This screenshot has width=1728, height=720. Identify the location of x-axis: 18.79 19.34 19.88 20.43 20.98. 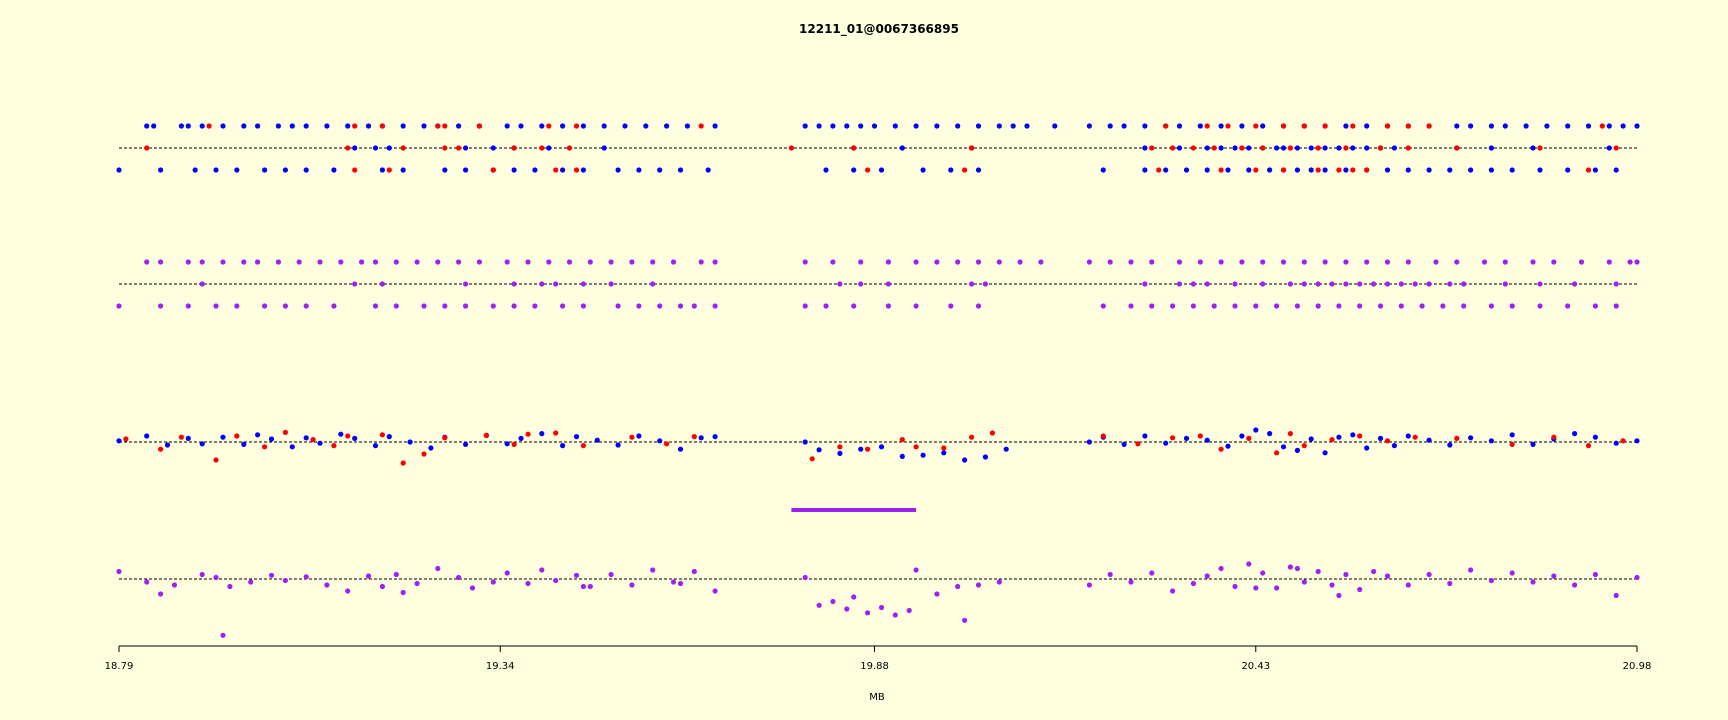
(878, 658).